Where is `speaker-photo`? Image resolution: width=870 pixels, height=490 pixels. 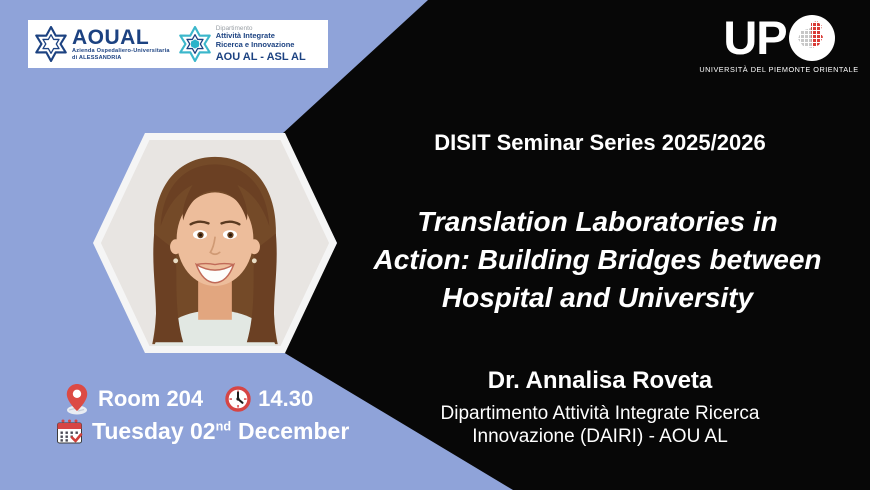 speaker-photo is located at coordinates (215, 243).